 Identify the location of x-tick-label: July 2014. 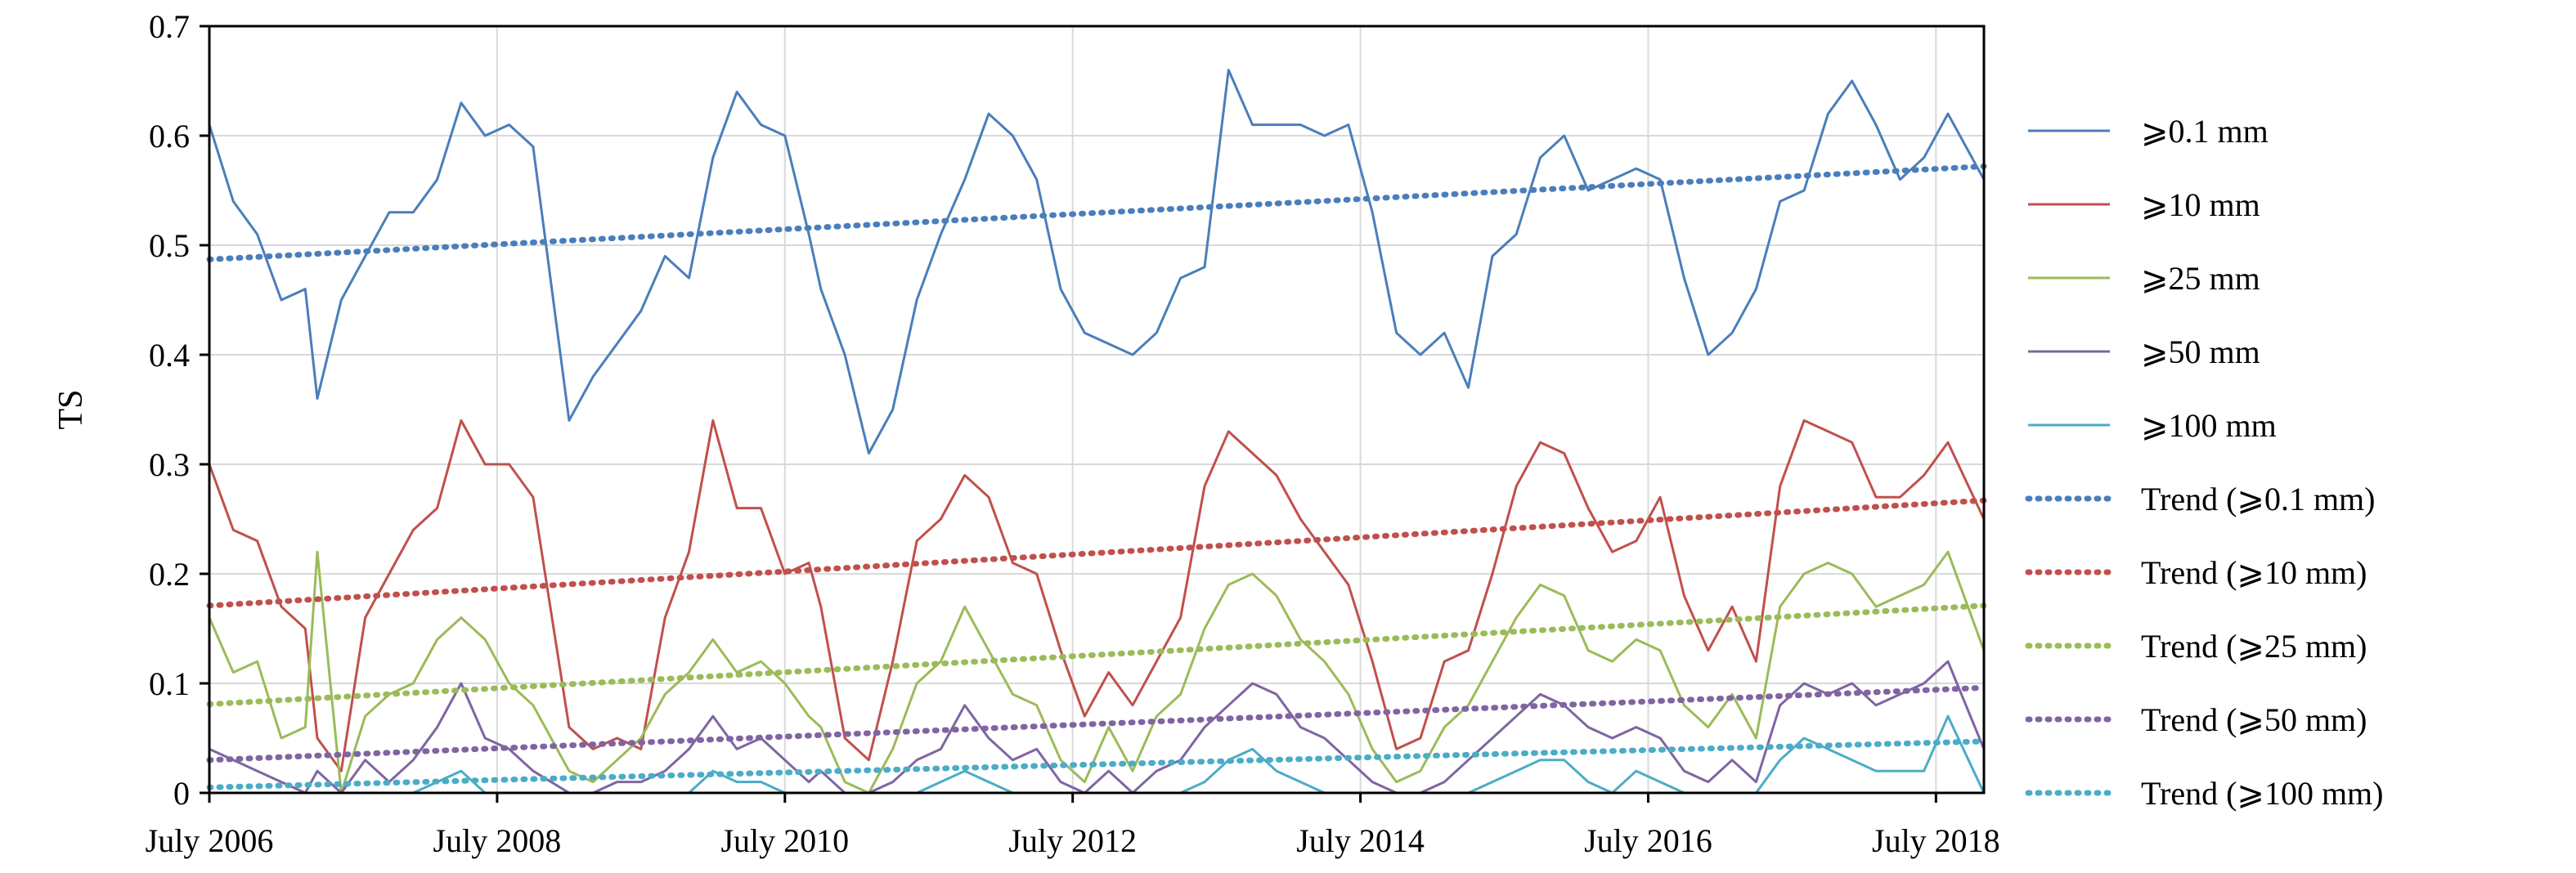
(1360, 841).